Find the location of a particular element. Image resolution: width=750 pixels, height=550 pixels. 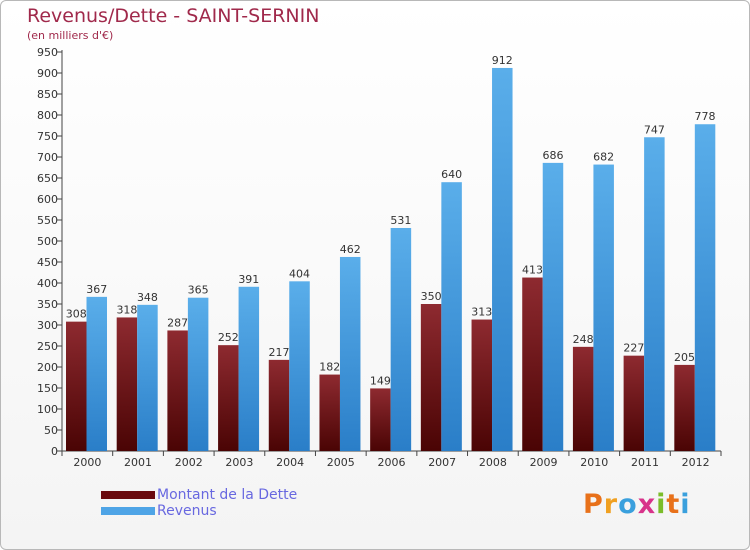

y-tick-label: 400 is located at coordinates (47, 283).